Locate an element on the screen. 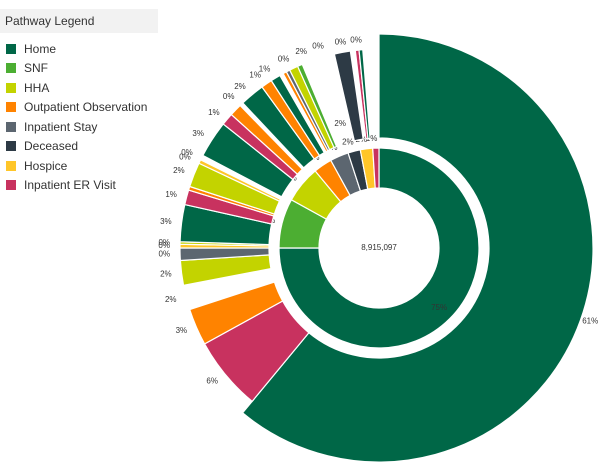 The image size is (600, 468). legend-item: HHA is located at coordinates (79, 88).